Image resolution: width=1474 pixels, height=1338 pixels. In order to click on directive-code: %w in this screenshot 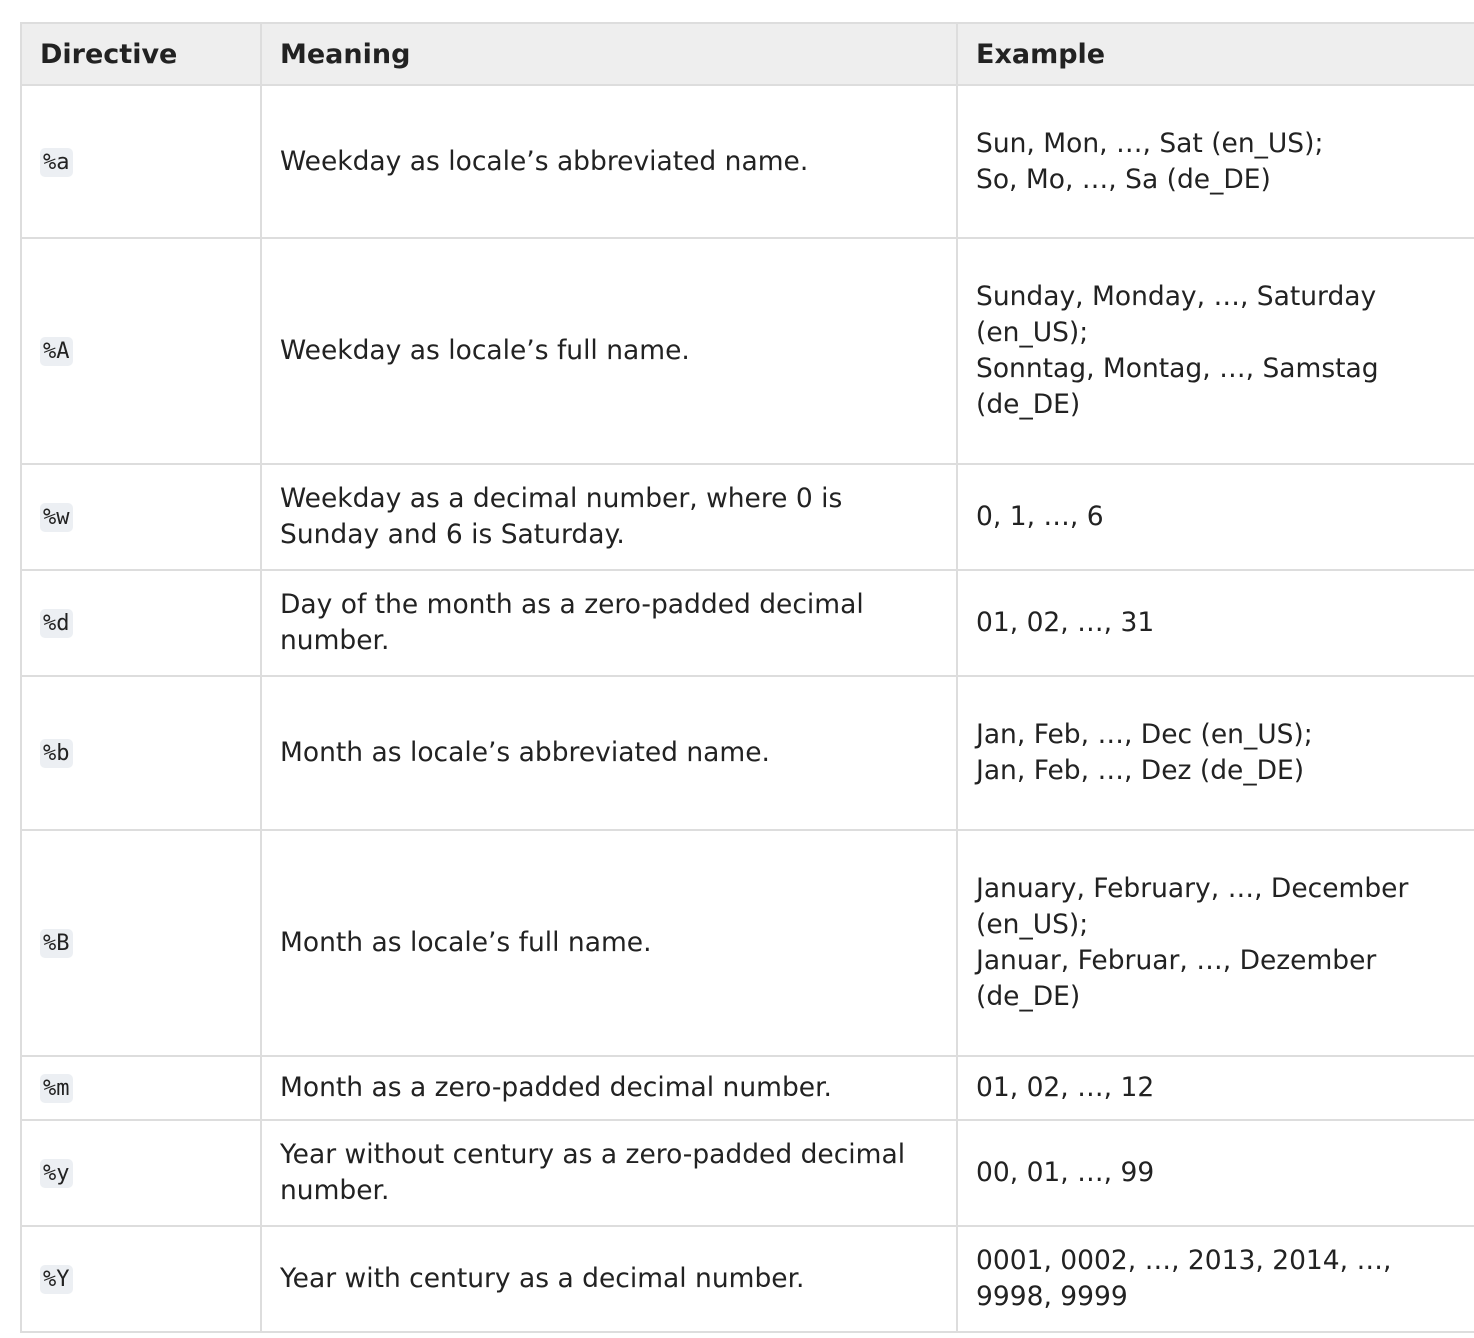, I will do `click(56, 517)`.